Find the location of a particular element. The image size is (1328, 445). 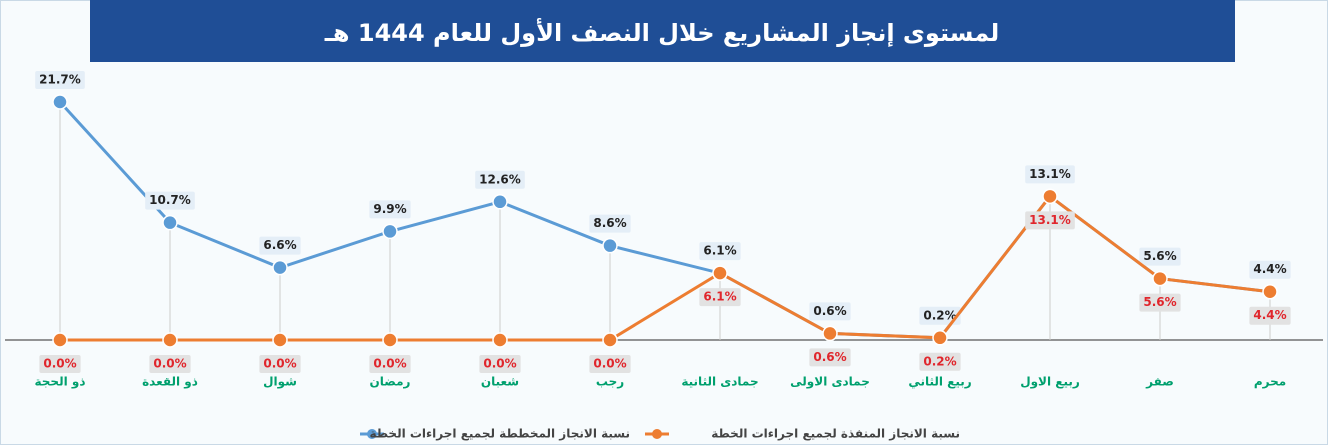

x-tick-label: ذو القعدة is located at coordinates (170, 382).